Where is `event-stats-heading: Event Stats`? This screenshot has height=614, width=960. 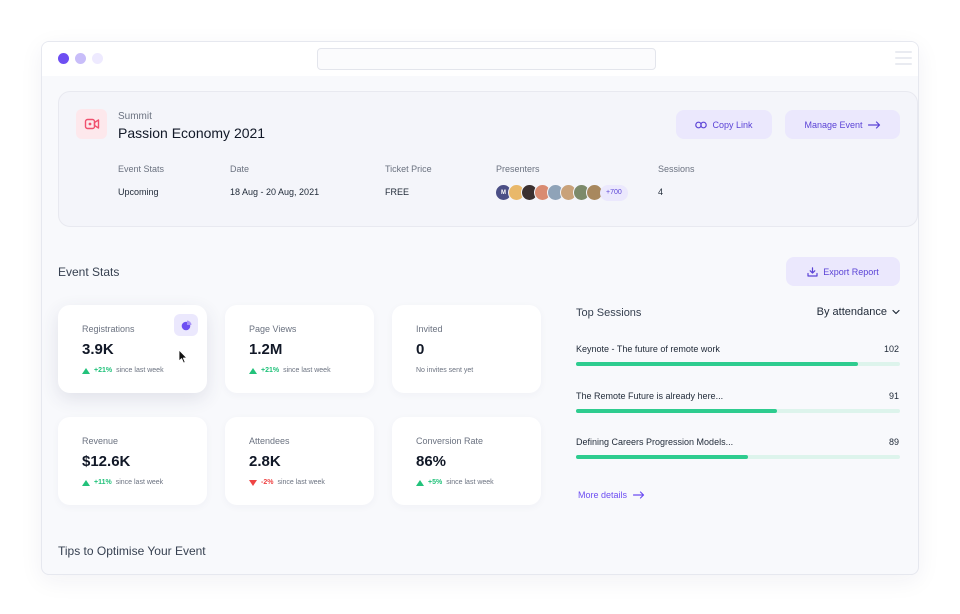
event-stats-heading: Event Stats is located at coordinates (89, 272).